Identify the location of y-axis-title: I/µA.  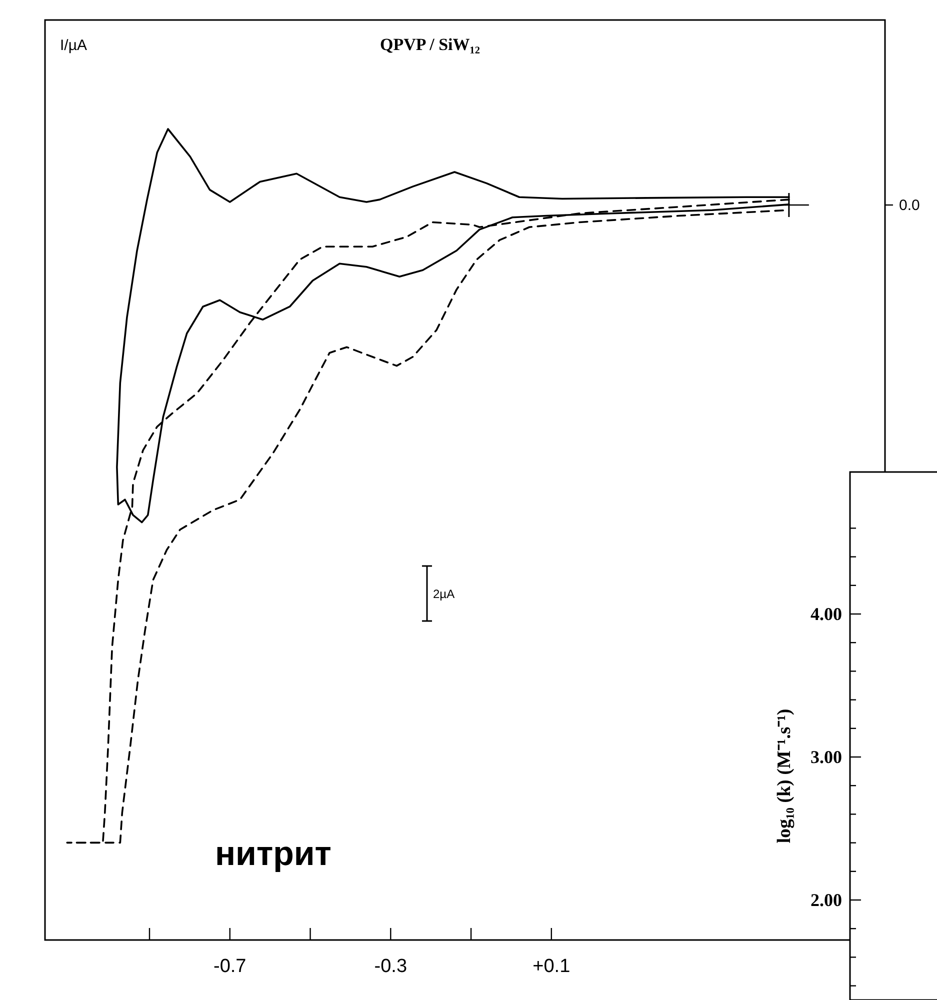
(73, 45).